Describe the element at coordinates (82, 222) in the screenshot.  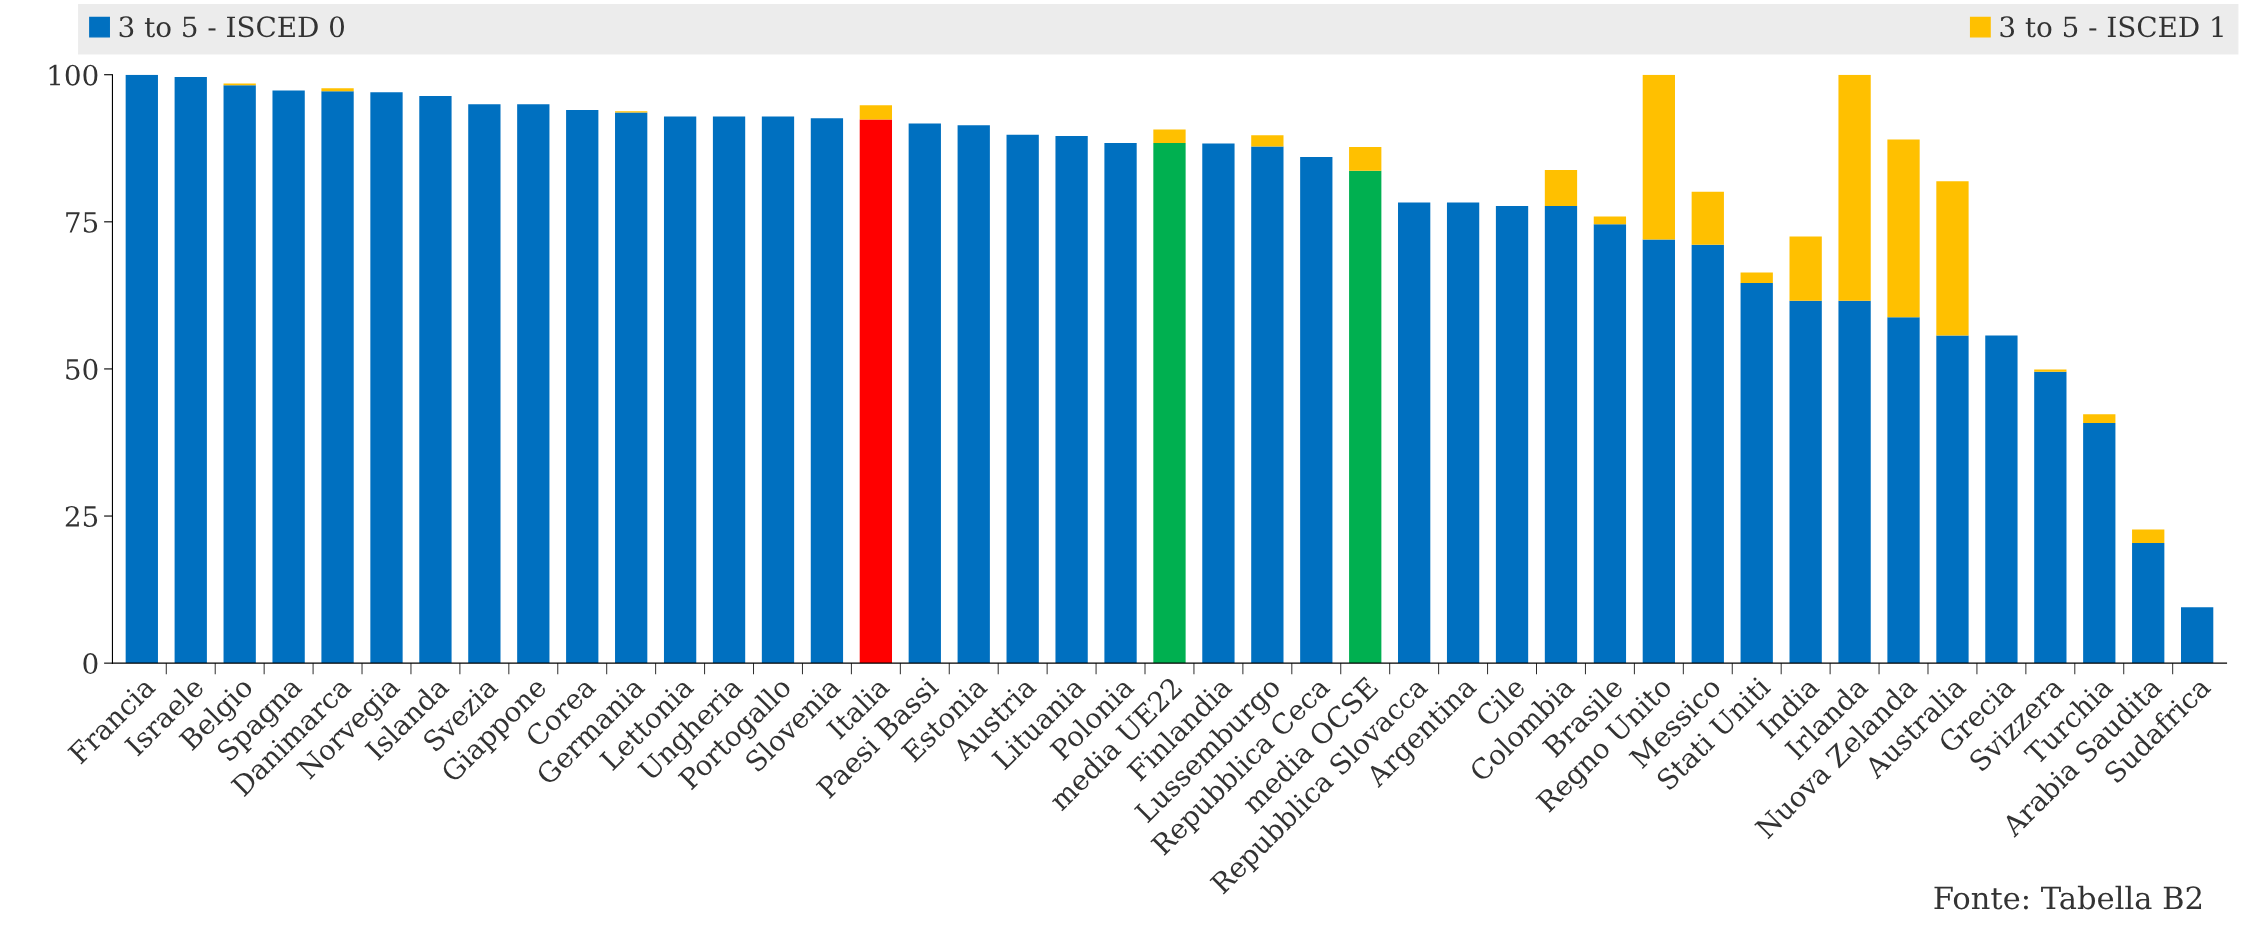
I see `y-tick-label: 75` at that location.